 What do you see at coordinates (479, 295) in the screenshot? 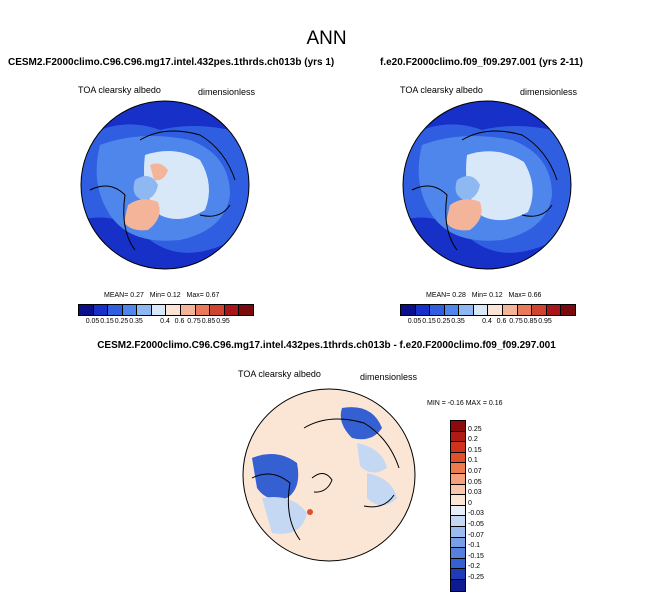
I see `panel2-min-label: Min=` at bounding box center [479, 295].